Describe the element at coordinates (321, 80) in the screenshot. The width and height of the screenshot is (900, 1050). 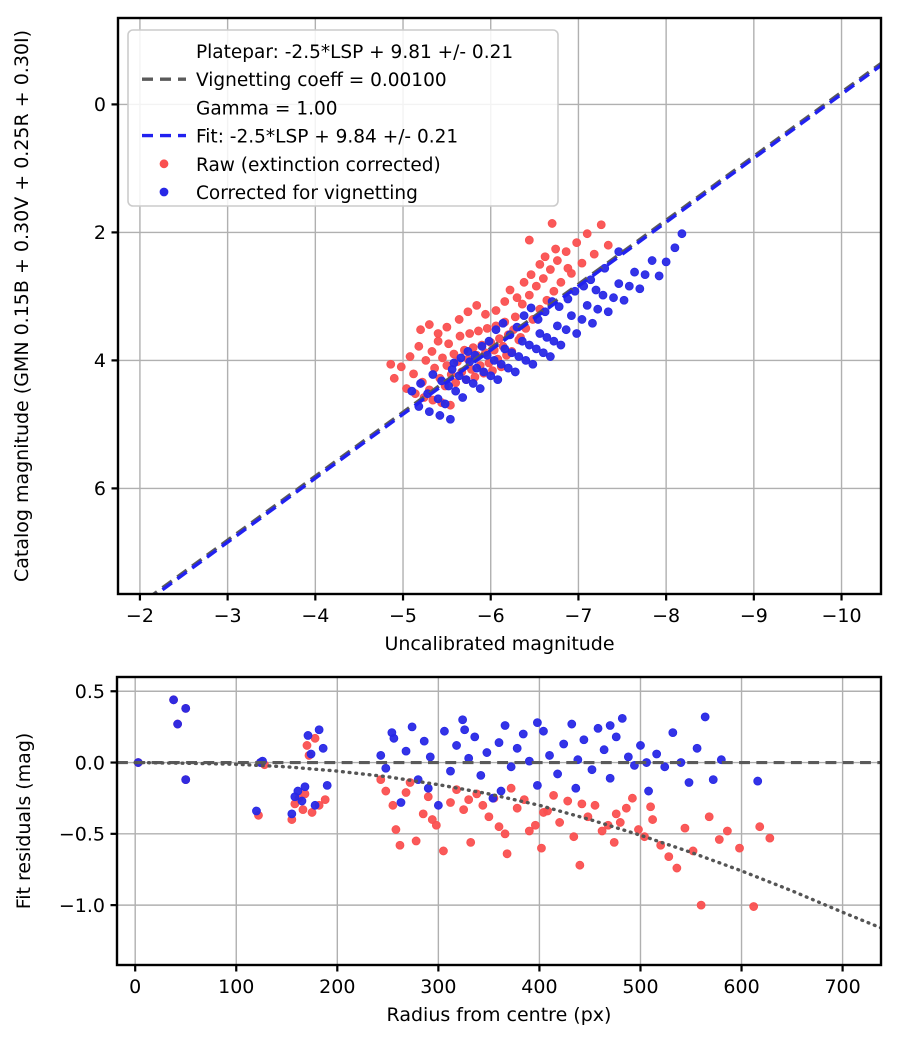
I see `legend-label: Vignetting coeff = 0.00100` at that location.